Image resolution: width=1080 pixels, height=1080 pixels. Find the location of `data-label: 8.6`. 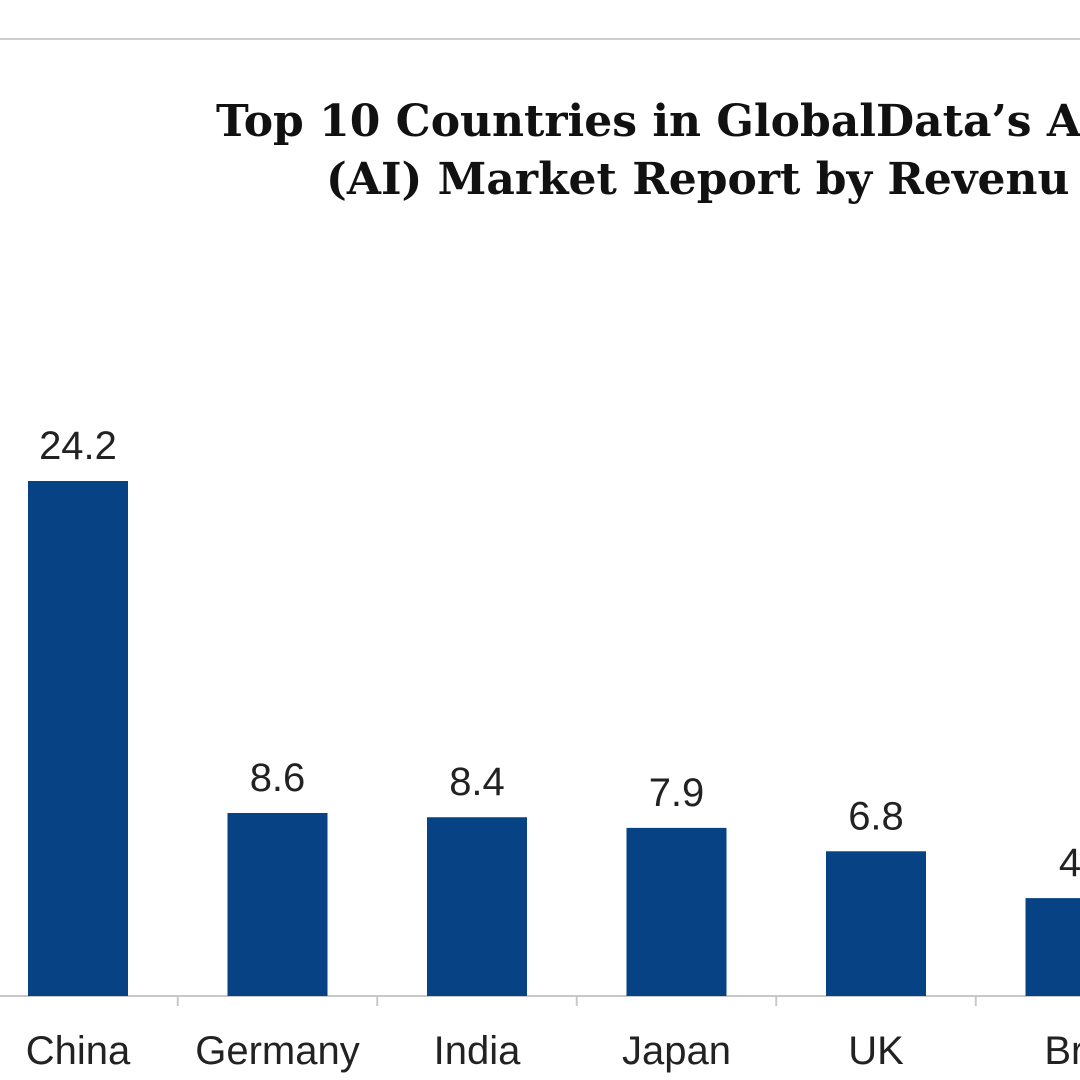

data-label: 8.6 is located at coordinates (278, 778).